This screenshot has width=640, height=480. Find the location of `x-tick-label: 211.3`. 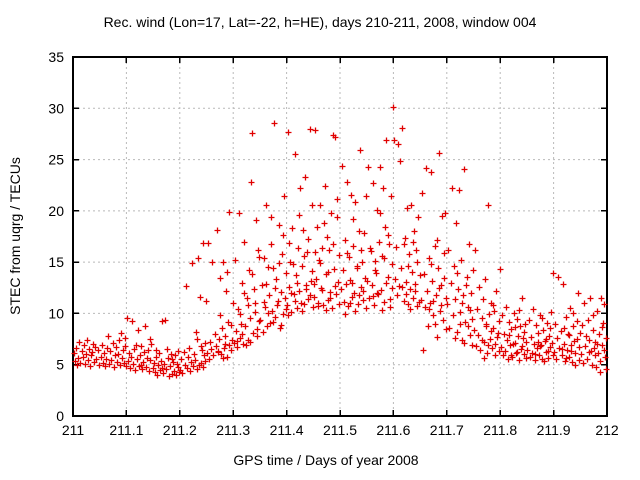

x-tick-label: 211.3 is located at coordinates (233, 430).